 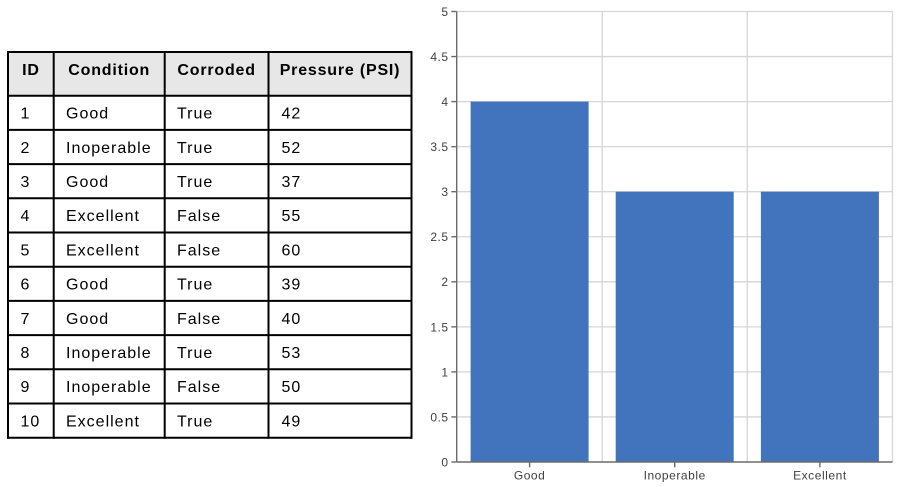 I want to click on svg-text: 50, so click(x=292, y=387).